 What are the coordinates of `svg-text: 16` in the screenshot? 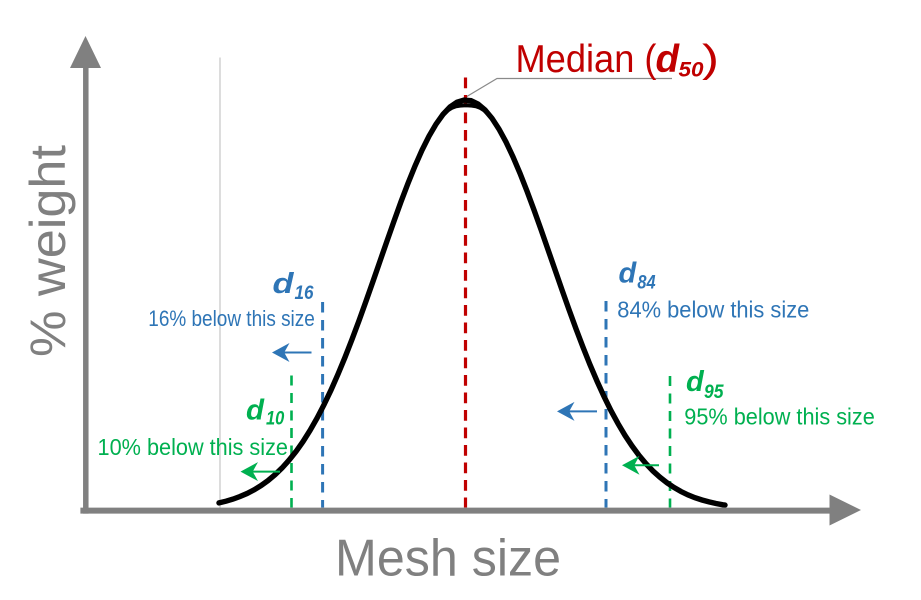 It's located at (304, 293).